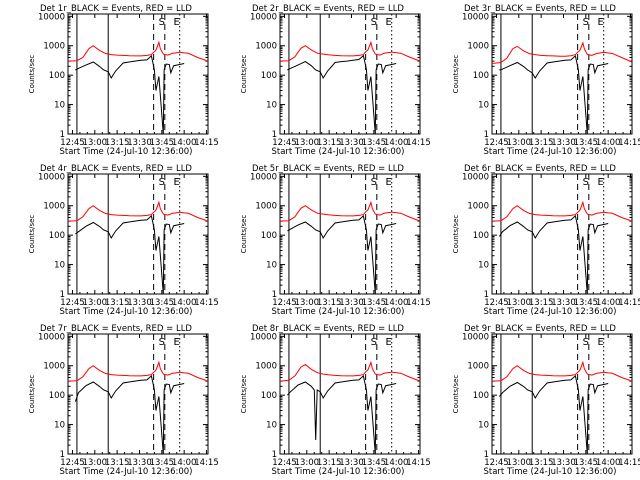  Describe the element at coordinates (396, 143) in the screenshot. I see `x-tick-label: 14:00` at that location.